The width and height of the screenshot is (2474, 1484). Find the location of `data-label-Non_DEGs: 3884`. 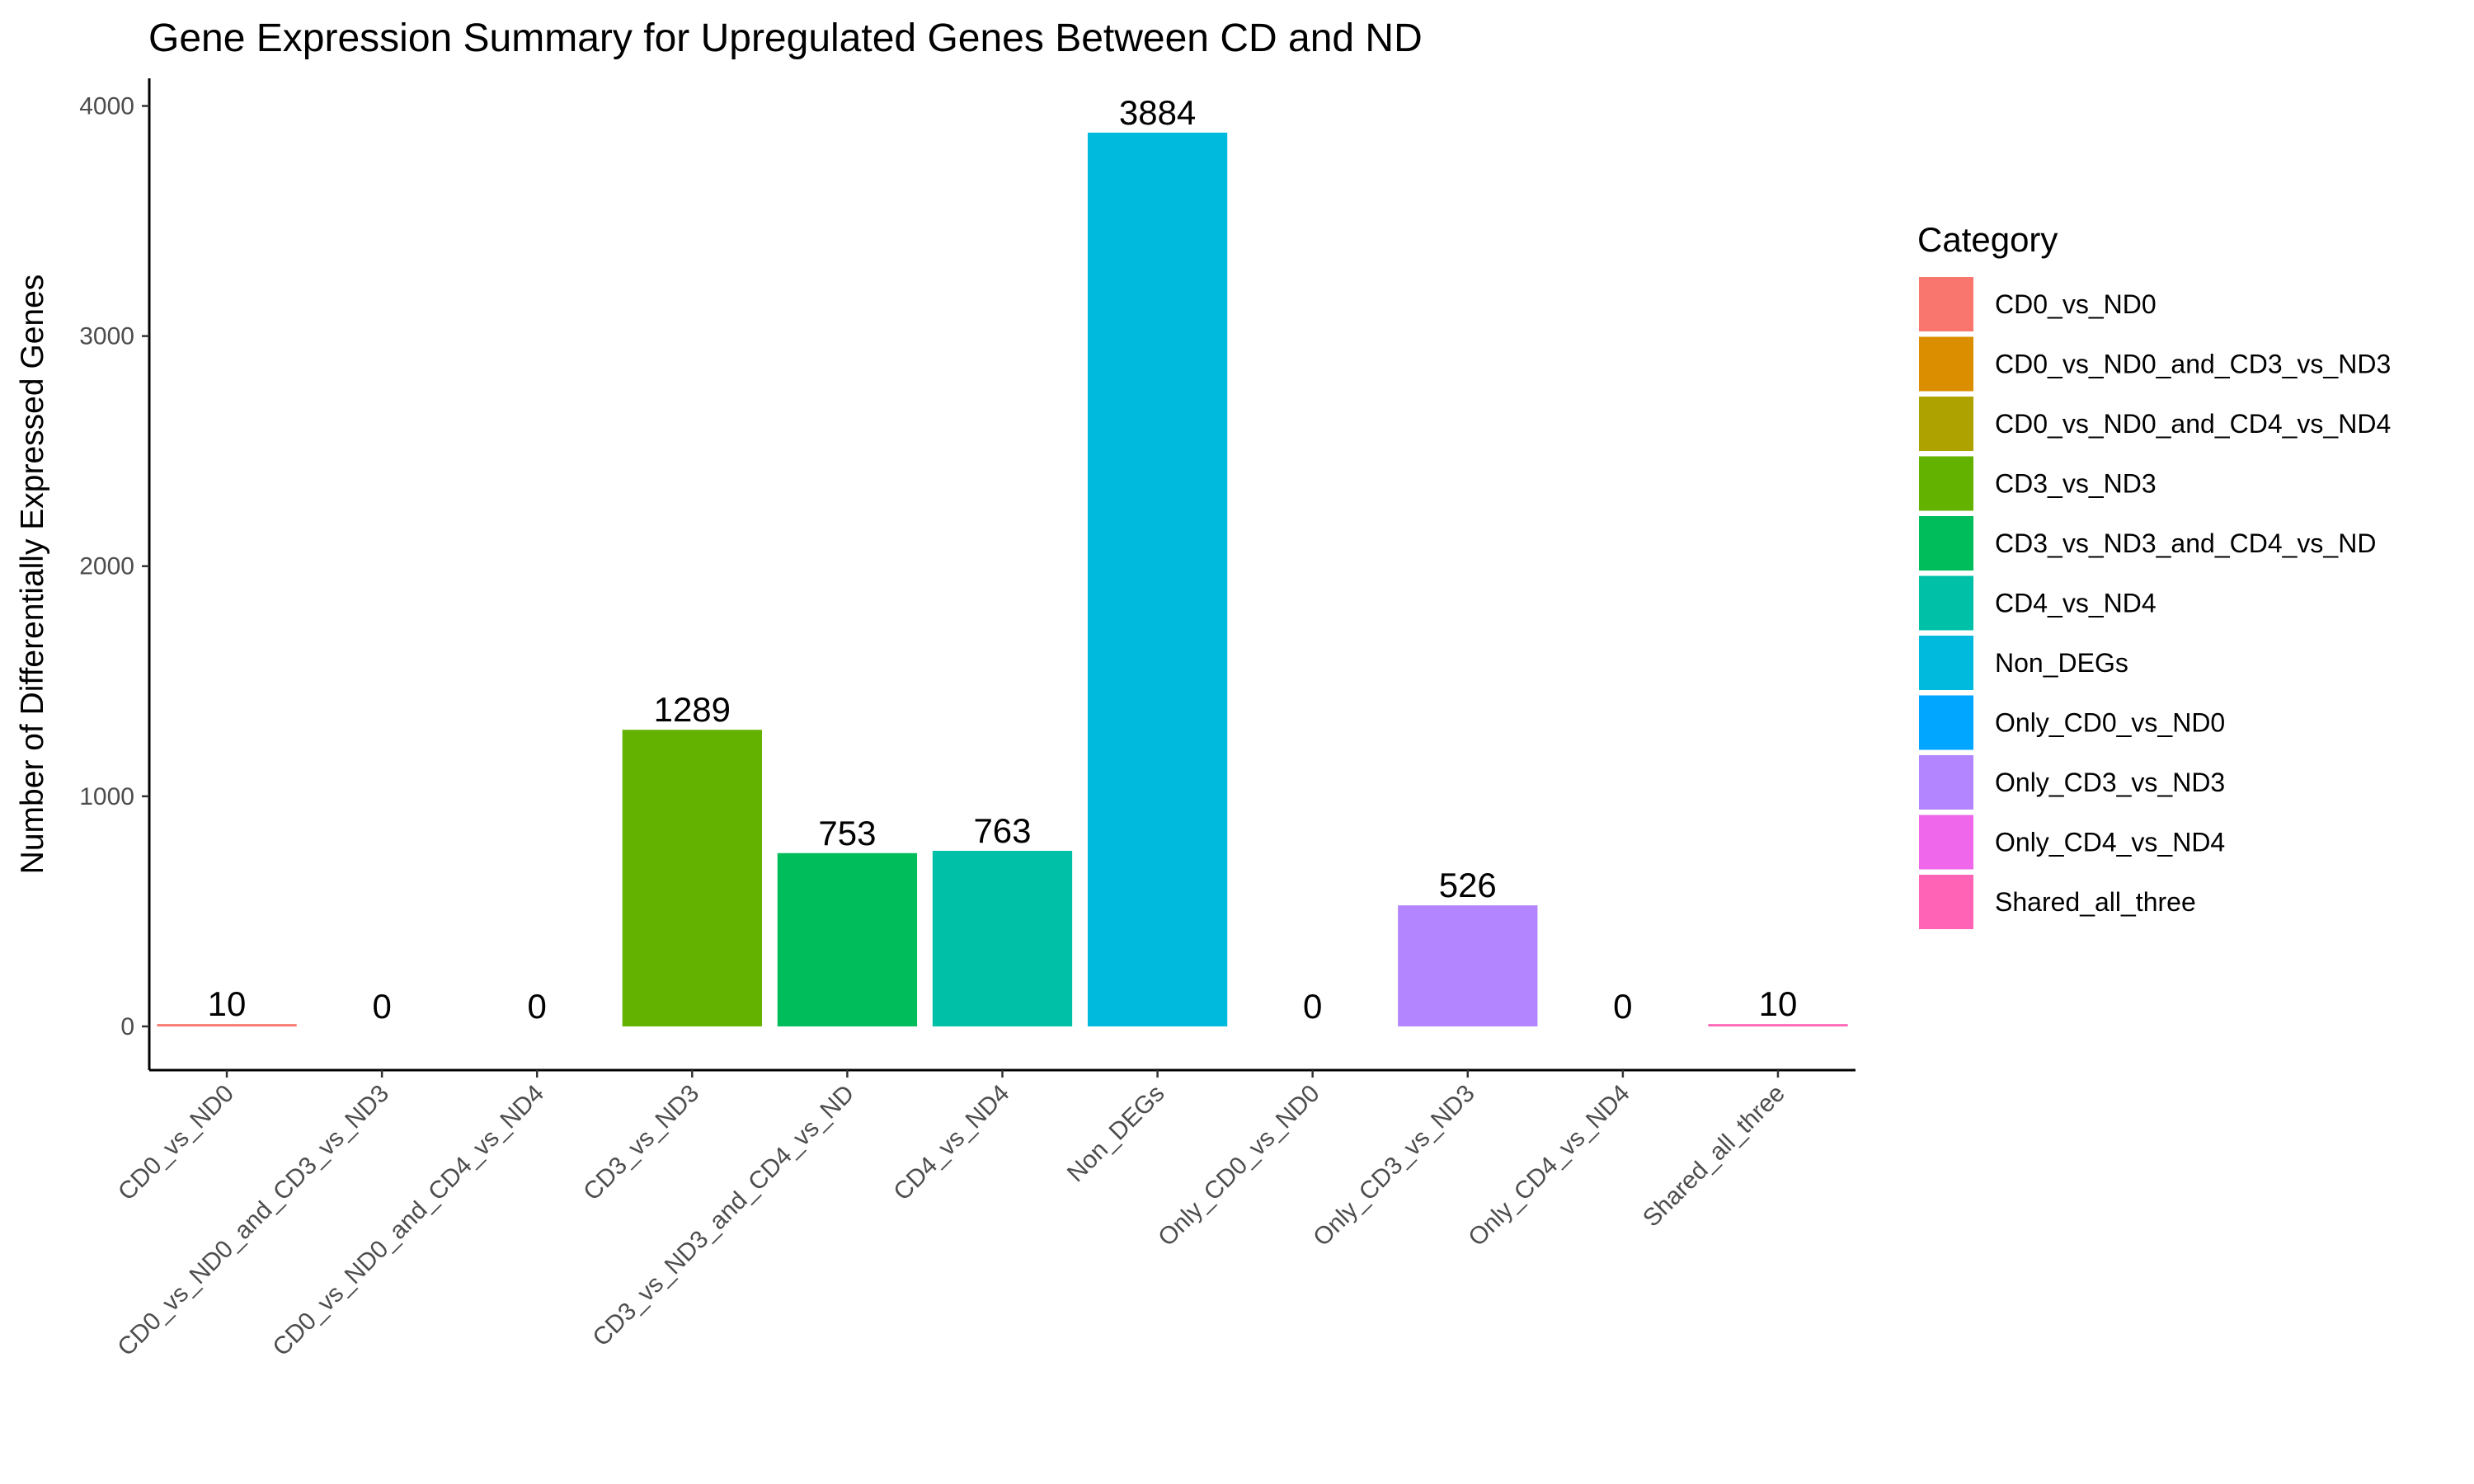

data-label-Non_DEGs: 3884 is located at coordinates (1157, 112).